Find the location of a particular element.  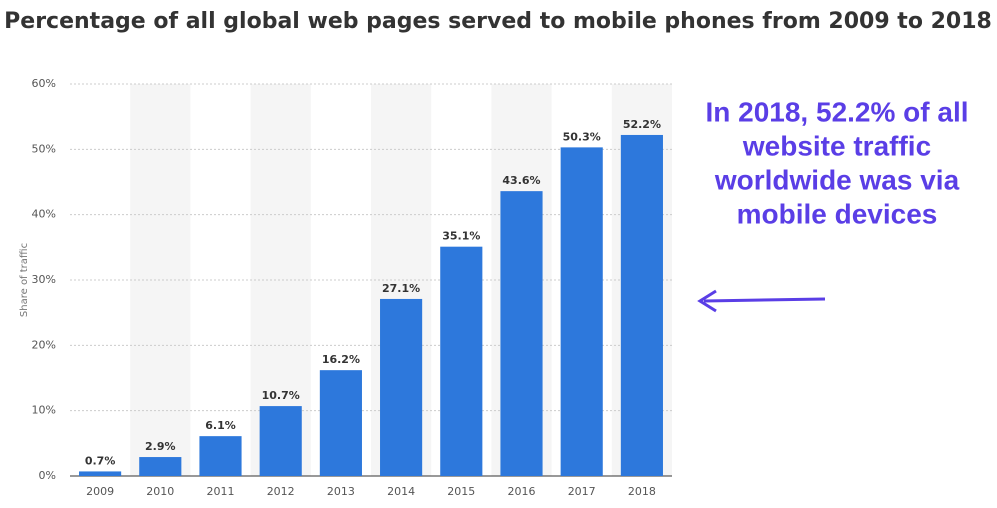

x-tick-label: 2012 is located at coordinates (281, 491).